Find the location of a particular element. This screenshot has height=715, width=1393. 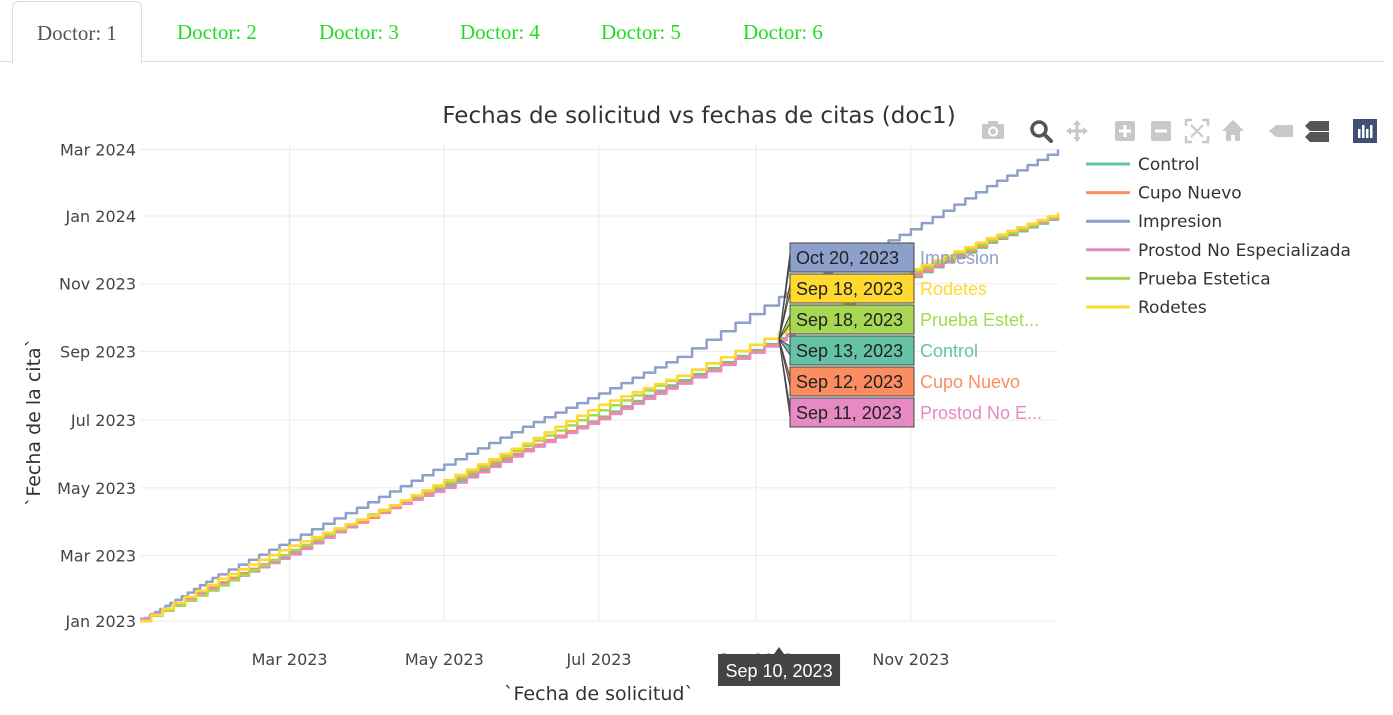

hover-label: Oct 20, 2023 Impresion is located at coordinates (888, 291).